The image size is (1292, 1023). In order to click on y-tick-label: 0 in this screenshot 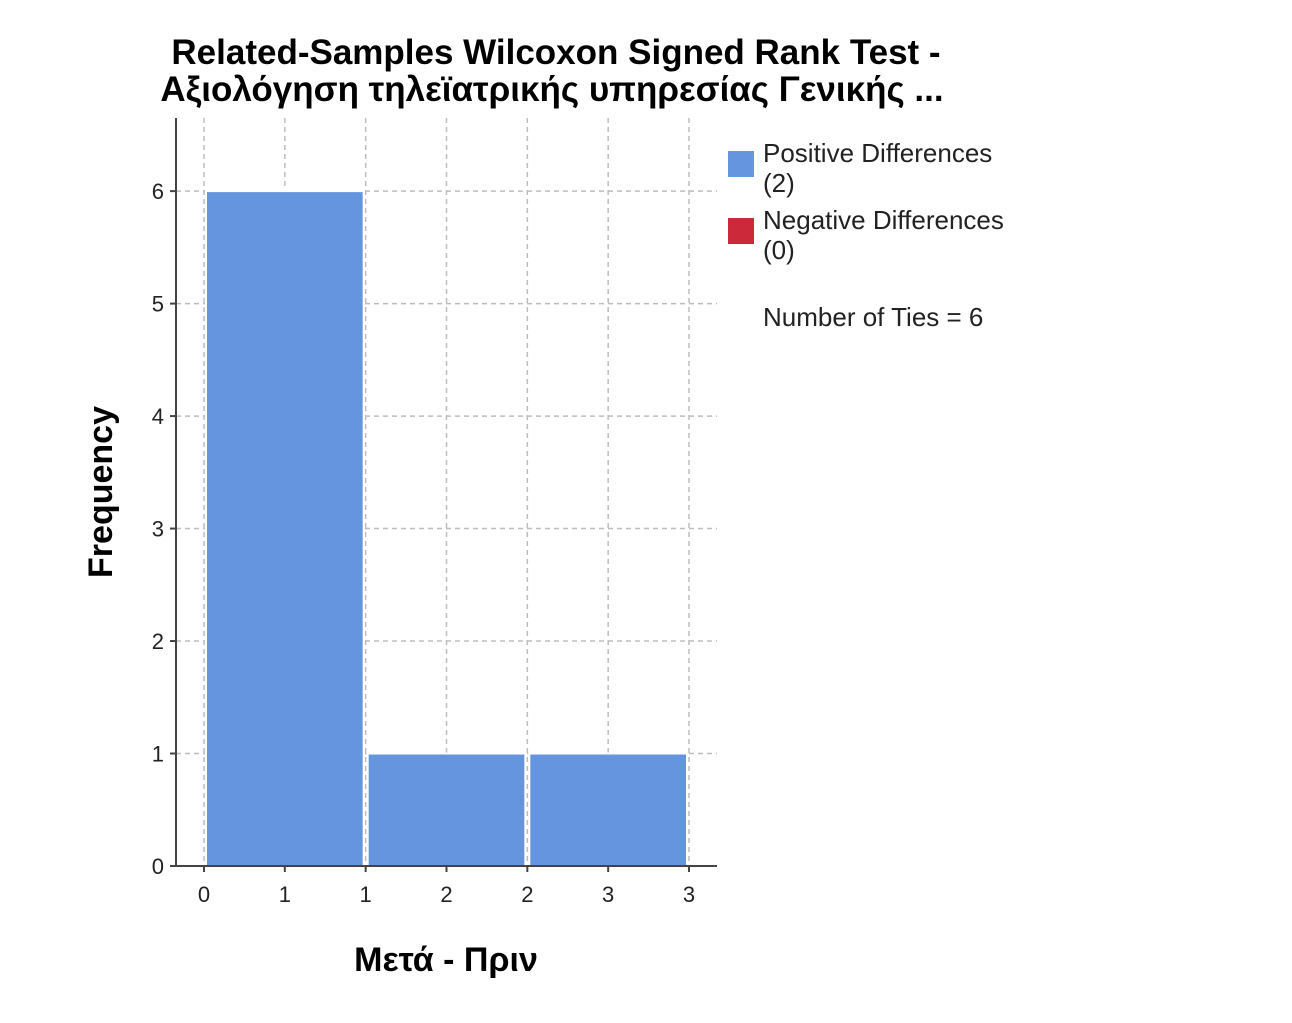, I will do `click(158, 866)`.